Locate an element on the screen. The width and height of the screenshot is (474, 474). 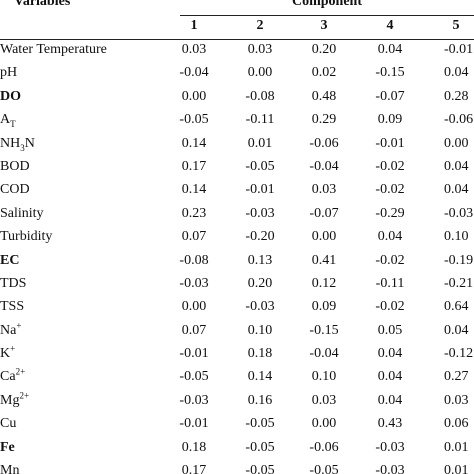
variable-label: EC is located at coordinates (10, 260).